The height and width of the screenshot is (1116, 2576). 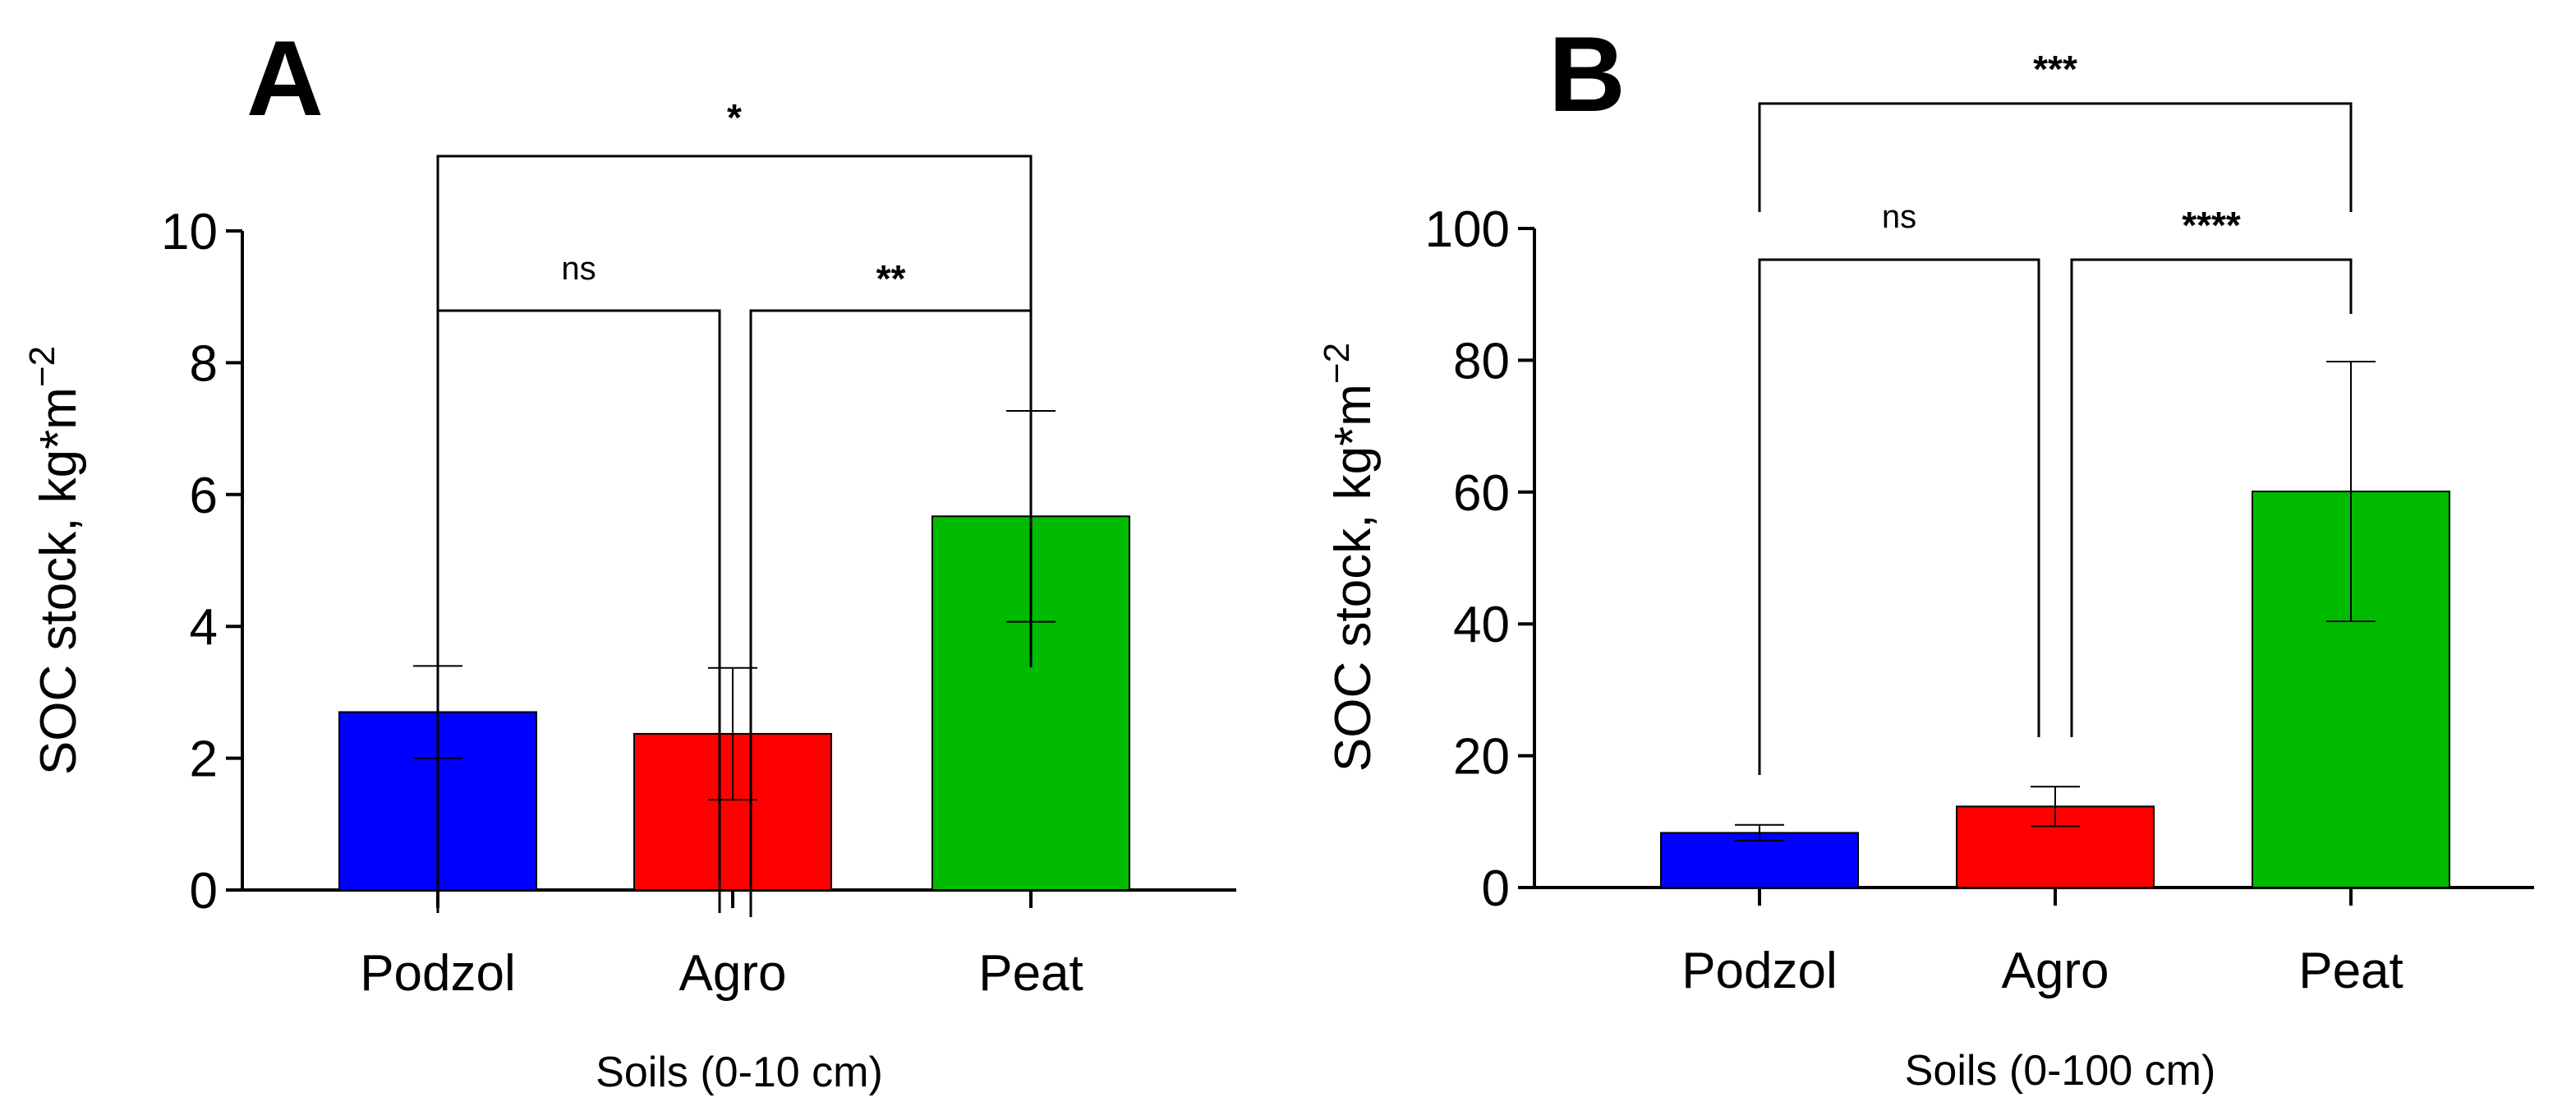 I want to click on panel-a-category-label: Agro, so click(x=733, y=974).